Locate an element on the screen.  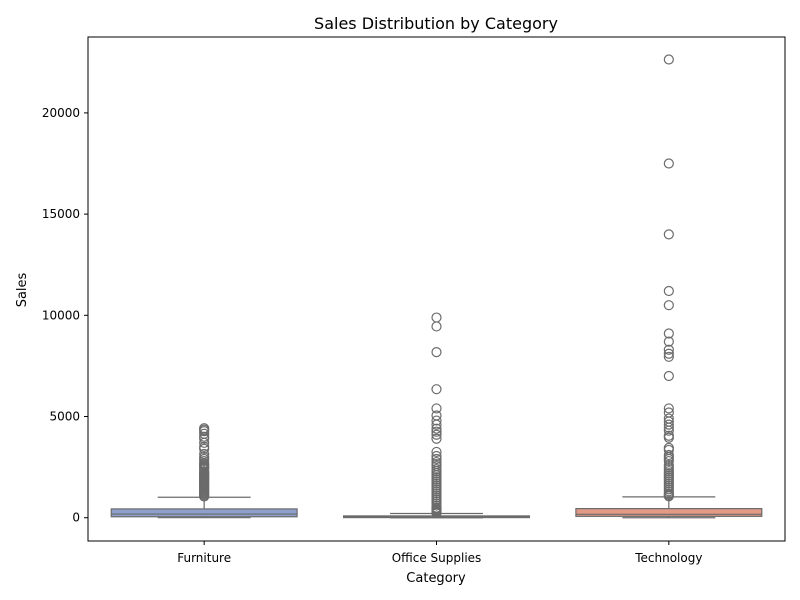
y-tick-label: 20000 is located at coordinates (61, 113).